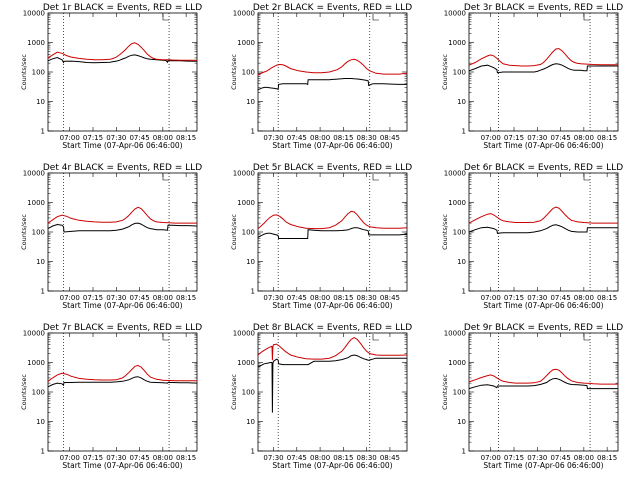 The image size is (640, 480). I want to click on chart-title: Det 7r BLACK = Events, RED = LLD, so click(122, 328).